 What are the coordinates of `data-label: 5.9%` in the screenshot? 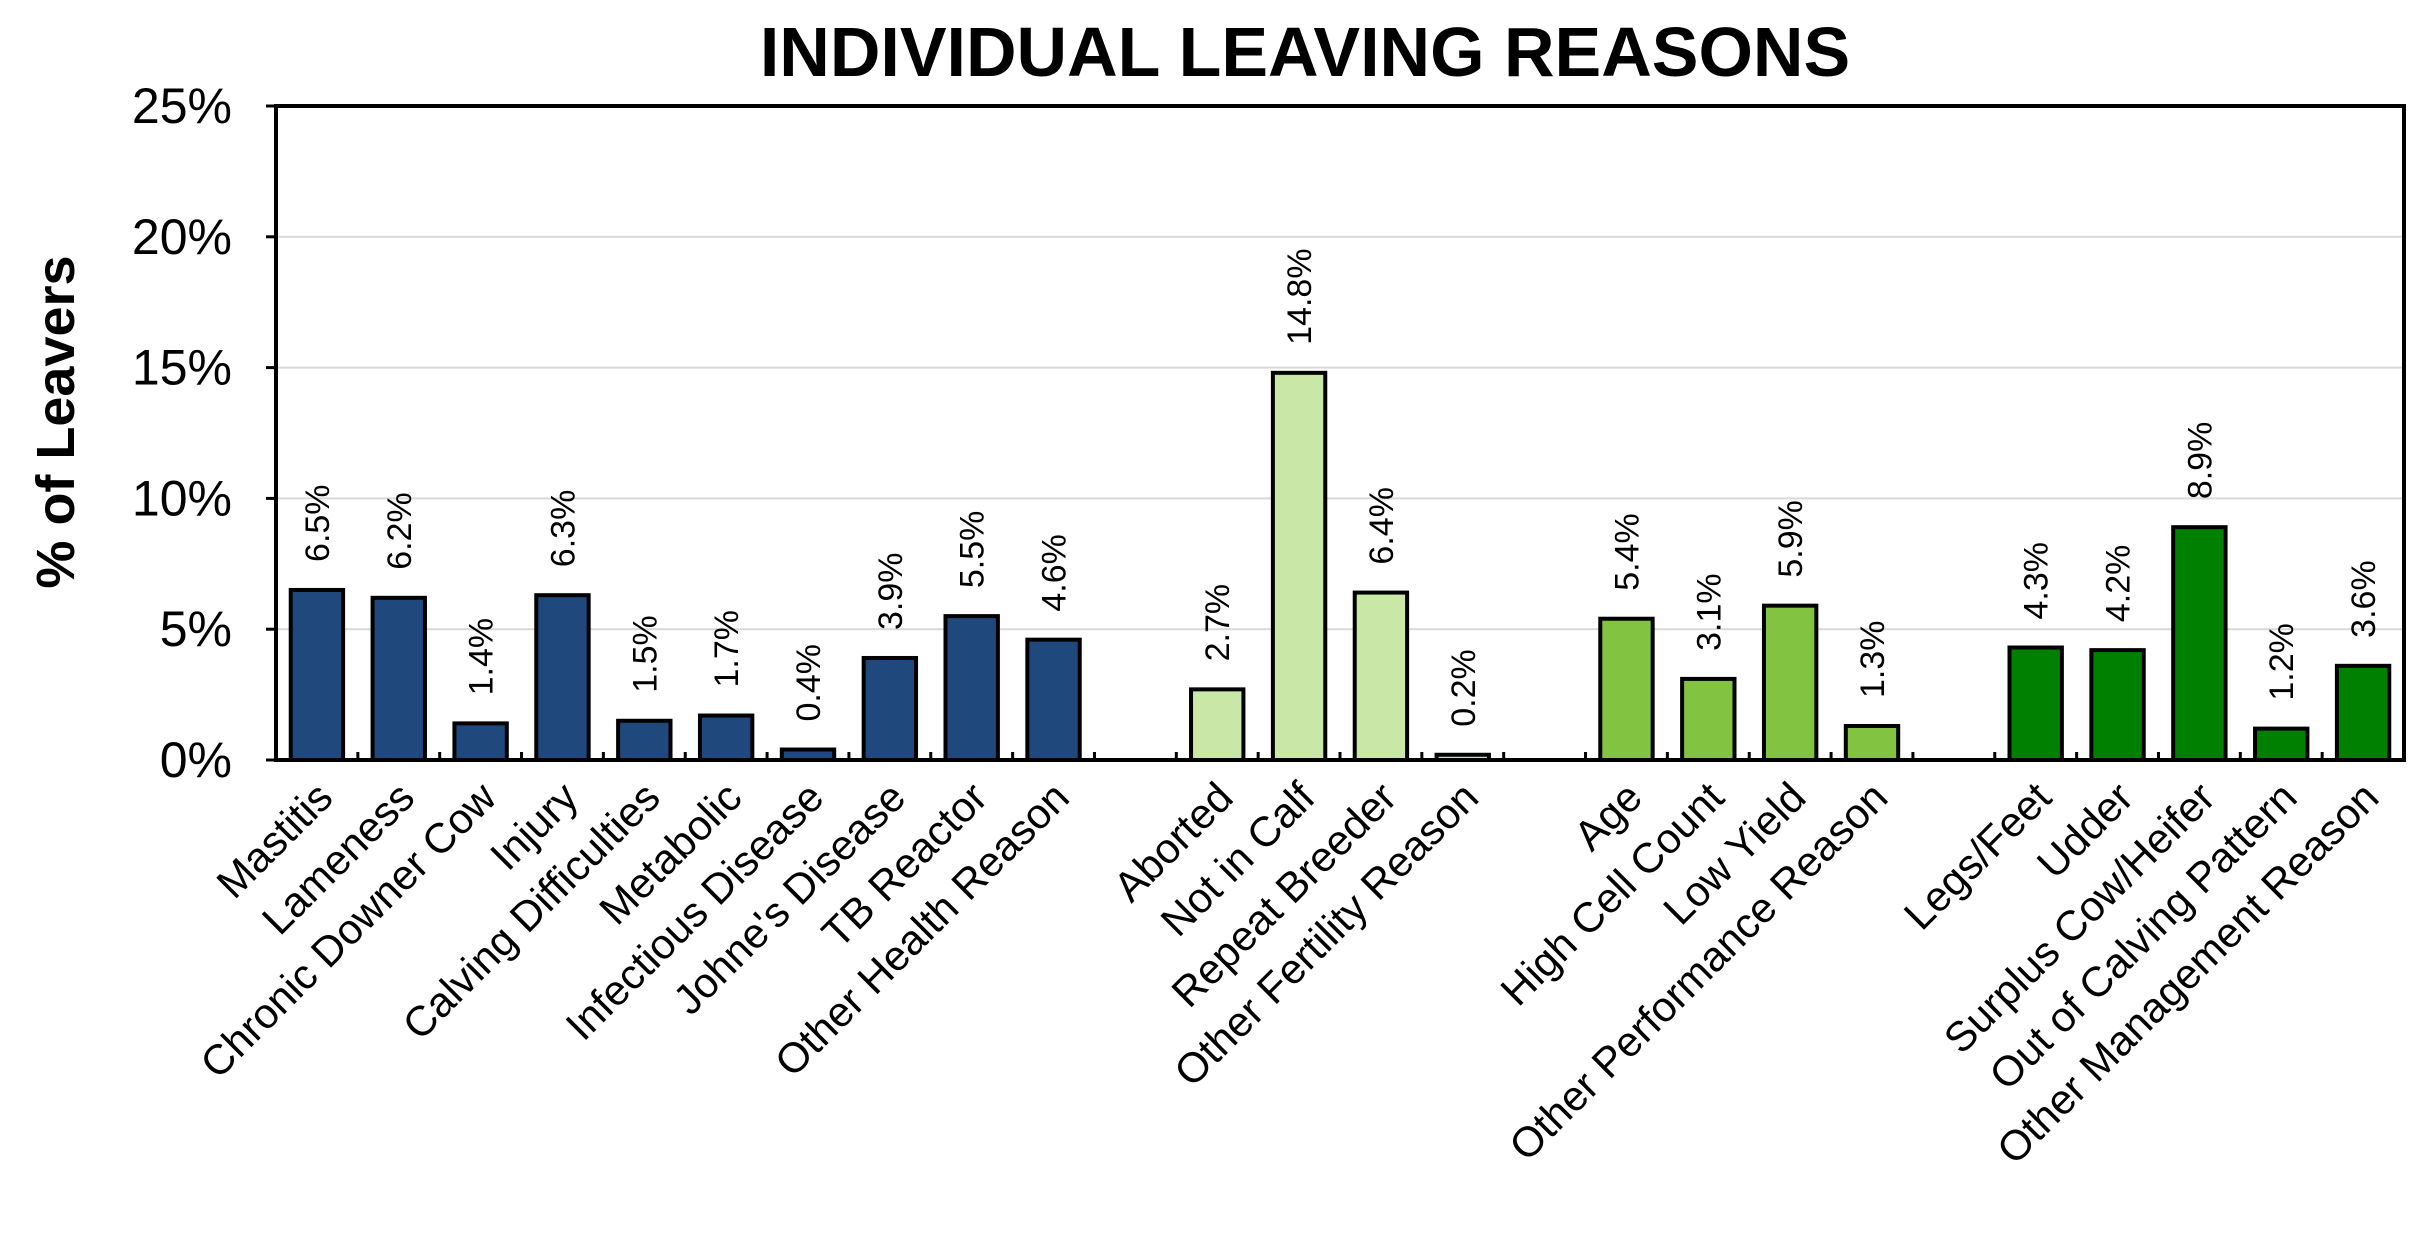 It's located at (1791, 539).